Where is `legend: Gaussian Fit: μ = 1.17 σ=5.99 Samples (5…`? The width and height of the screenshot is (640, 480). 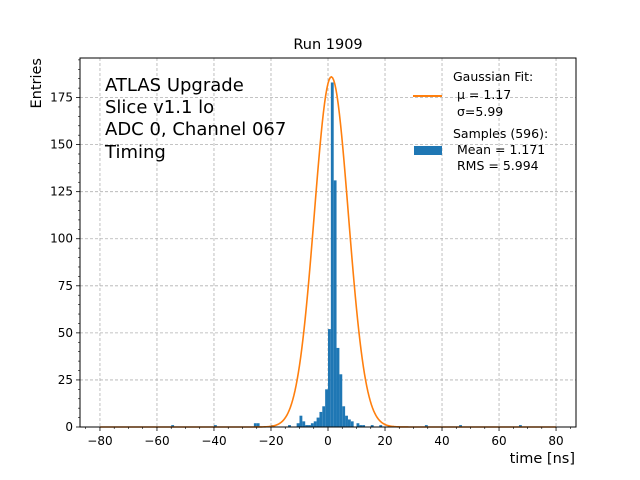
legend: Gaussian Fit: μ = 1.17 σ=5.99 Samples (5… is located at coordinates (480, 121).